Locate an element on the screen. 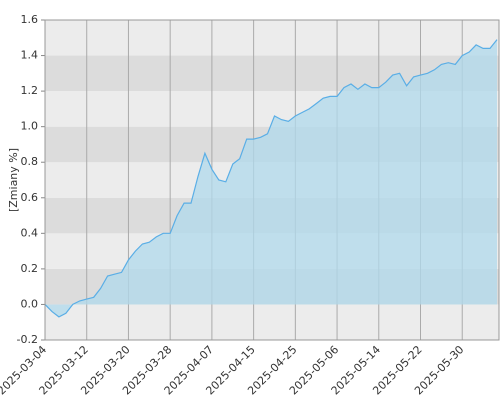  y-tick-label: 1.4 is located at coordinates (30, 55).